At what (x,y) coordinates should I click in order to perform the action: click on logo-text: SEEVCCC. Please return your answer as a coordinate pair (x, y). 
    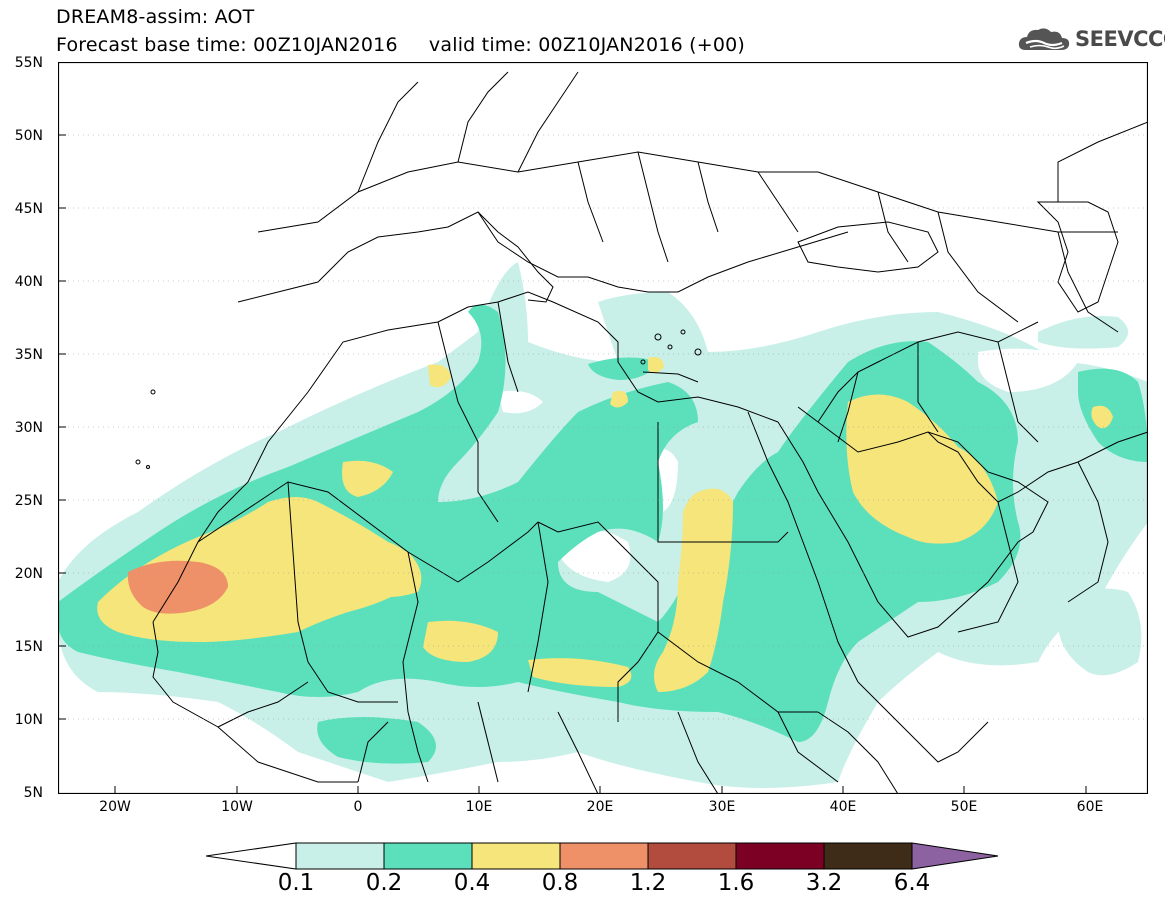
    Looking at the image, I should click on (1120, 39).